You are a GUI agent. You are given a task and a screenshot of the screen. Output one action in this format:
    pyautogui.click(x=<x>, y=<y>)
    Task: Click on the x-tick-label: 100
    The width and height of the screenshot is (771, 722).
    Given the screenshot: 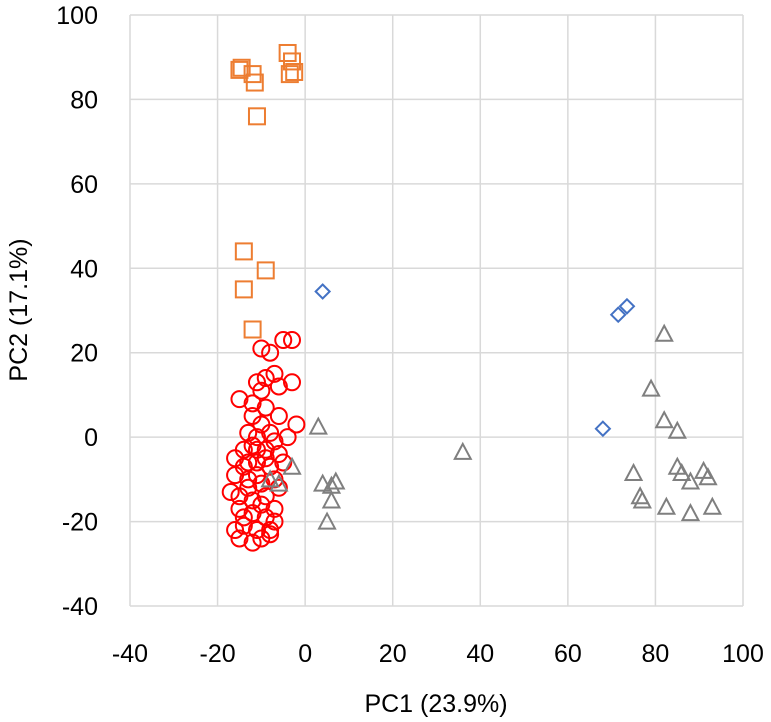 What is the action you would take?
    pyautogui.click(x=743, y=654)
    